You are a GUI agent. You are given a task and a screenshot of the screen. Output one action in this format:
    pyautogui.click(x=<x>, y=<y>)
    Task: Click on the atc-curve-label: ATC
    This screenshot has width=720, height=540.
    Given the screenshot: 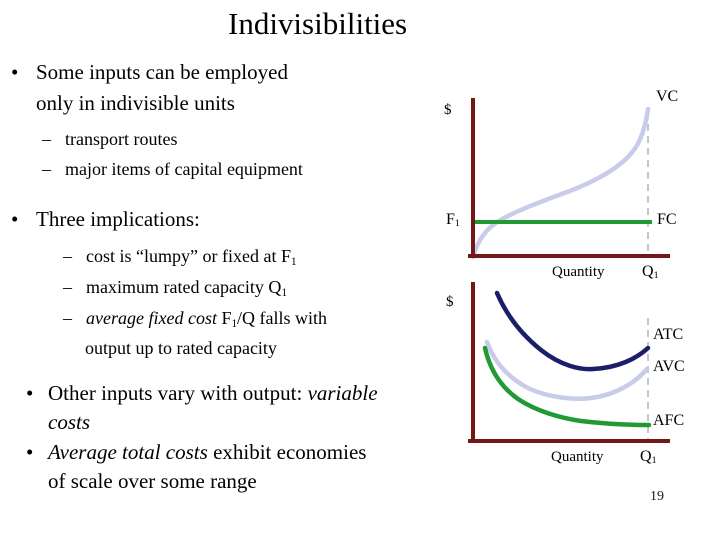 What is the action you would take?
    pyautogui.click(x=668, y=334)
    